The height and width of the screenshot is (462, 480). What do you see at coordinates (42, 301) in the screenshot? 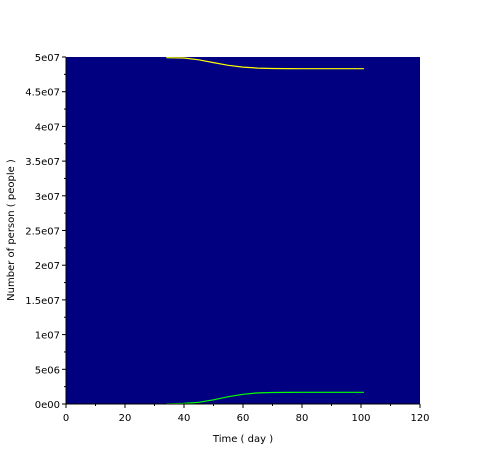
I see `y-tick-label: 1.5e07` at bounding box center [42, 301].